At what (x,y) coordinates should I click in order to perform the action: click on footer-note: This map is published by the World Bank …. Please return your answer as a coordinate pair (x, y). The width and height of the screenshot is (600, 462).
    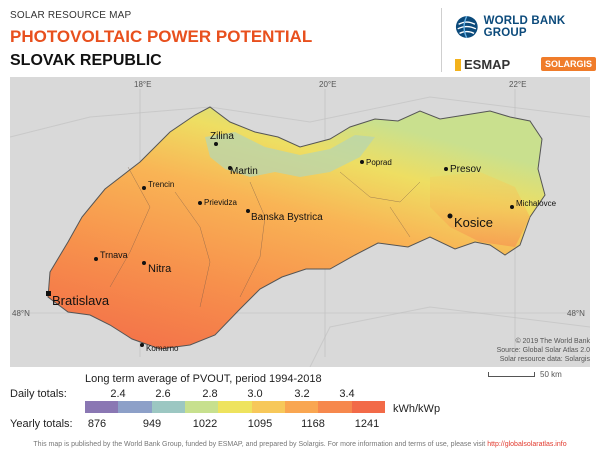
    Looking at the image, I should click on (300, 444).